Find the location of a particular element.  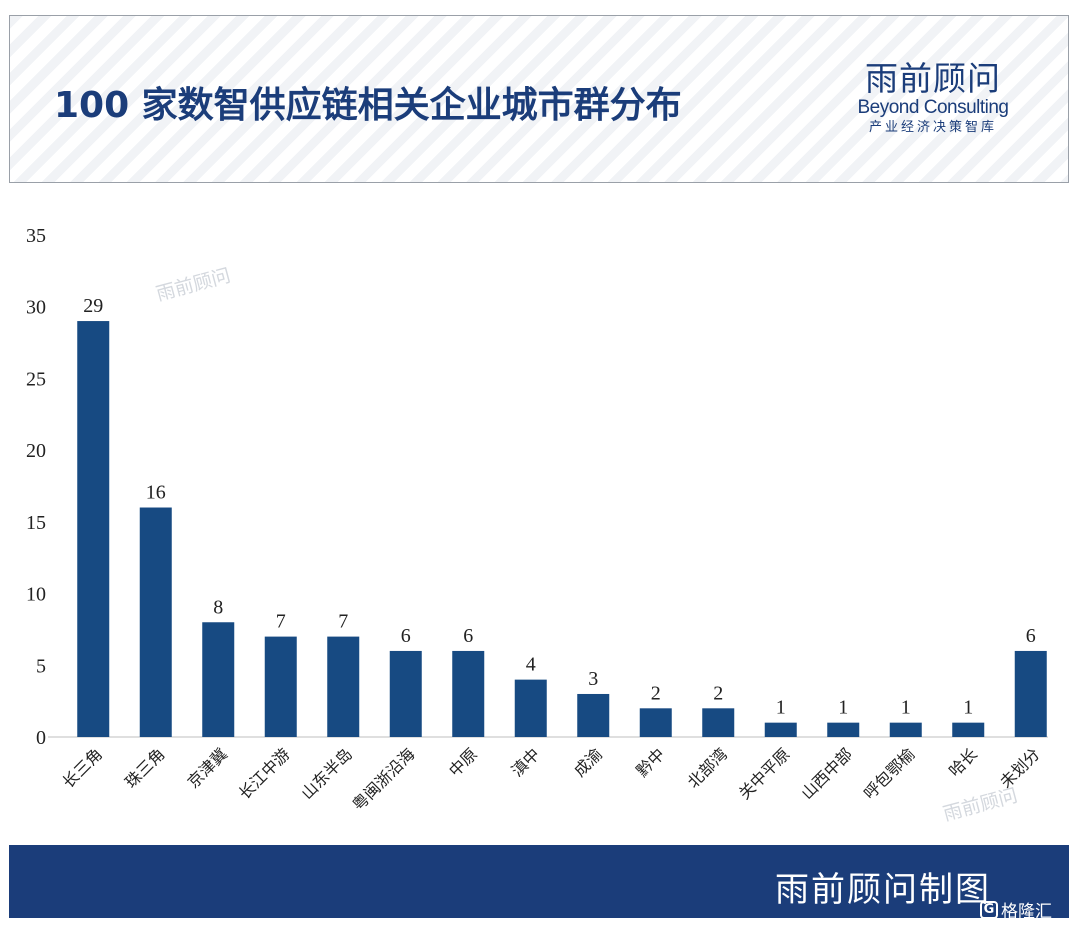

x-tick-label: 京津冀 is located at coordinates (207, 767).